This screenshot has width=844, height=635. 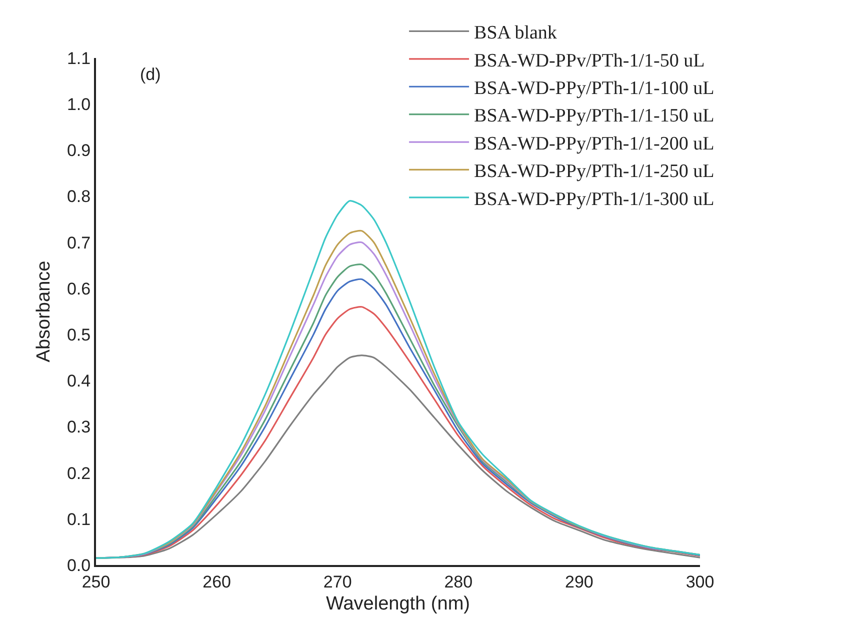 What do you see at coordinates (78, 427) in the screenshot?
I see `y-tick-label: 0.3` at bounding box center [78, 427].